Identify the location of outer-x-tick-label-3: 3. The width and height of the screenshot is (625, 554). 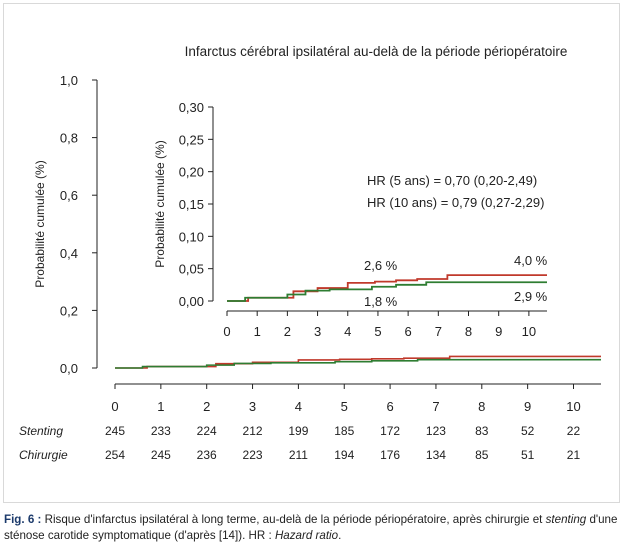
(252, 406).